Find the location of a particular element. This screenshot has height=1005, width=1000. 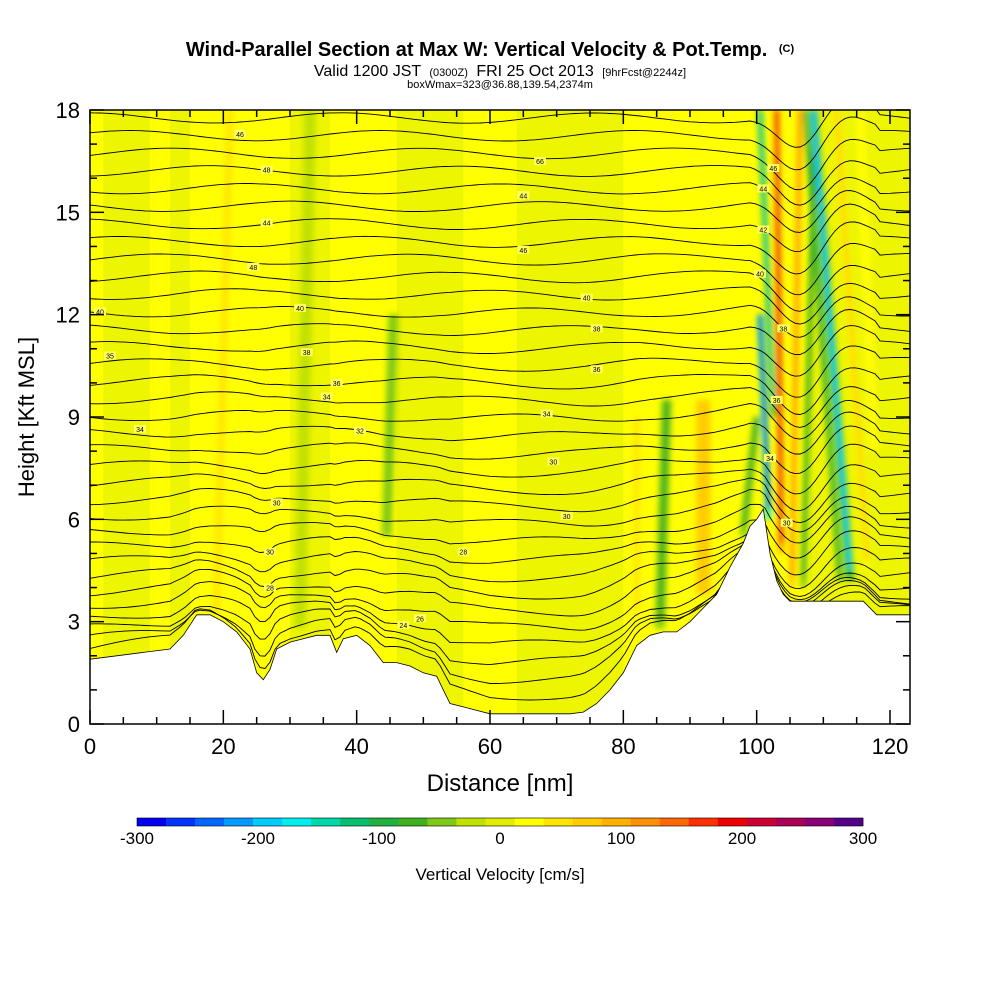

contour-label-2: 44 is located at coordinates (267, 224).